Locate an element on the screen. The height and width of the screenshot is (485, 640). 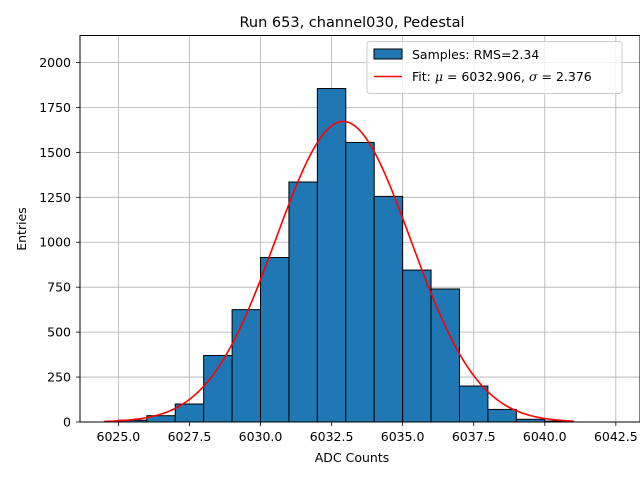
y-tick-label: 1000 is located at coordinates (55, 242).